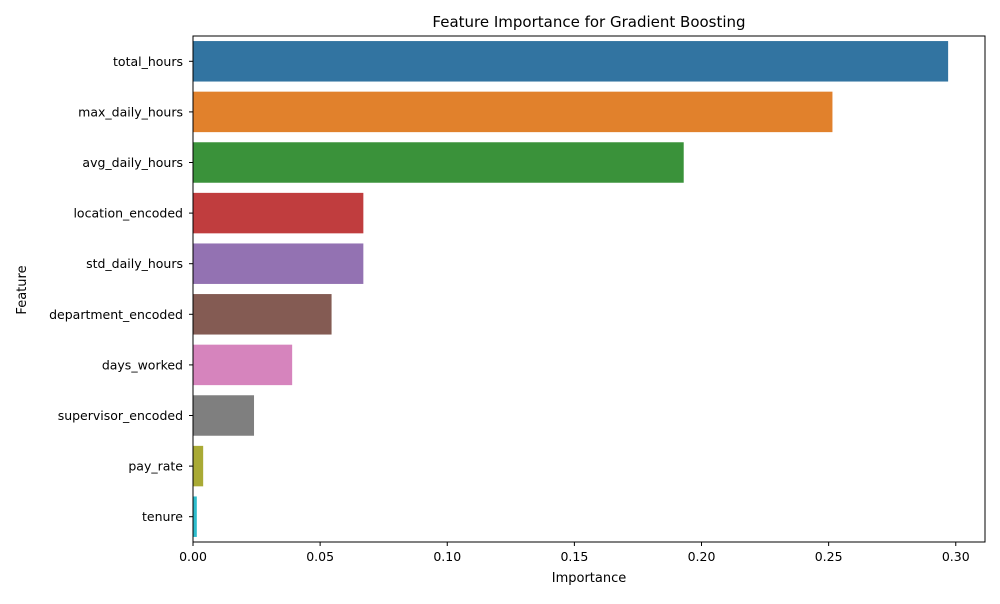 The width and height of the screenshot is (1000, 604). I want to click on x-tick-label: 0.15, so click(574, 556).